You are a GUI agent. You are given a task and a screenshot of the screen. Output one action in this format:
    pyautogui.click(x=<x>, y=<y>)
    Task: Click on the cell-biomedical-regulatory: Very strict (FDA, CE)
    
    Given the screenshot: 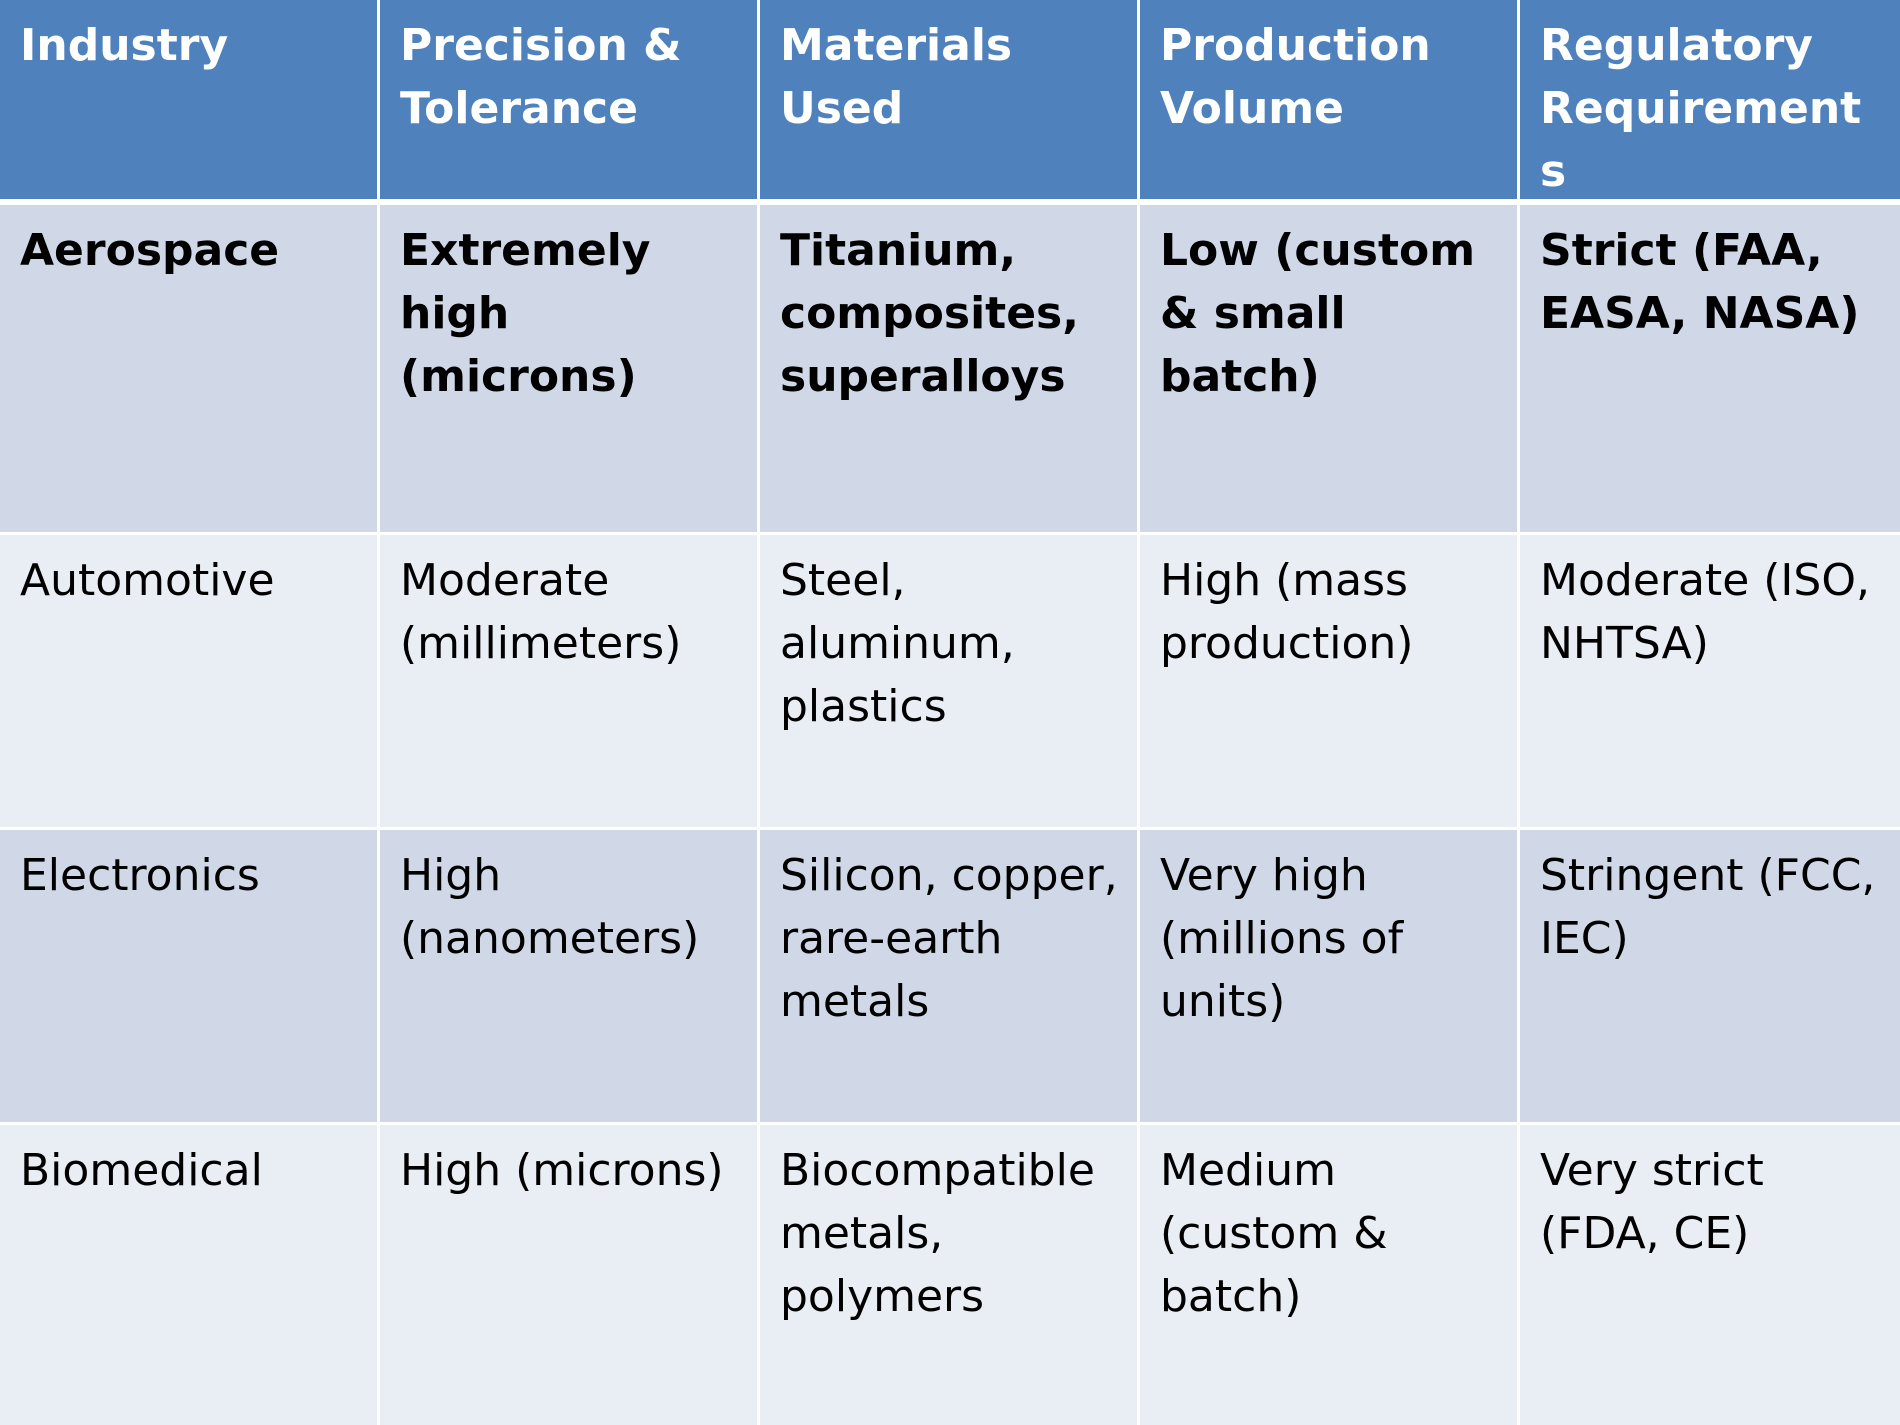 What is the action you would take?
    pyautogui.click(x=1710, y=1275)
    